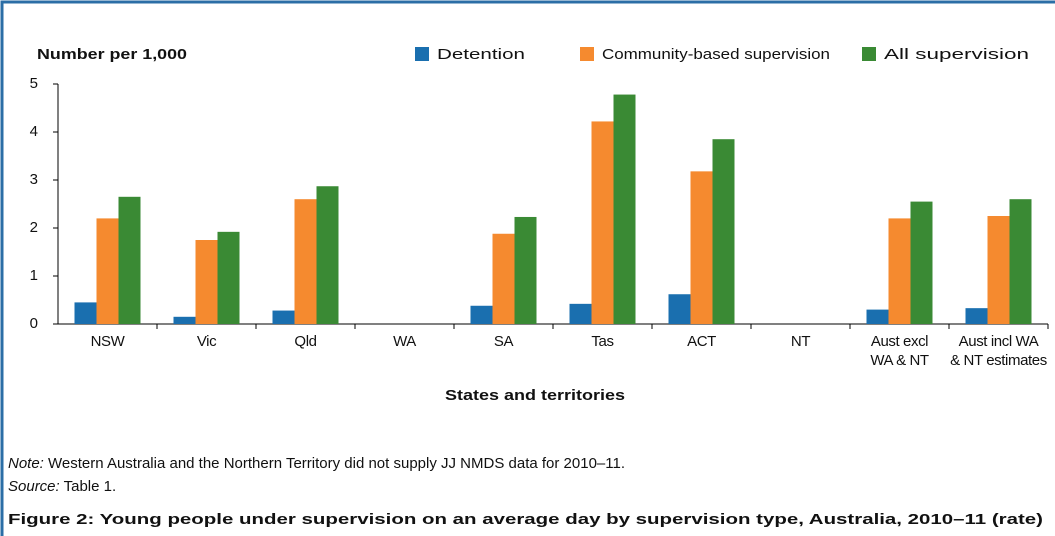 This screenshot has width=1055, height=536. What do you see at coordinates (602, 341) in the screenshot?
I see `x-tick-label: Tas` at bounding box center [602, 341].